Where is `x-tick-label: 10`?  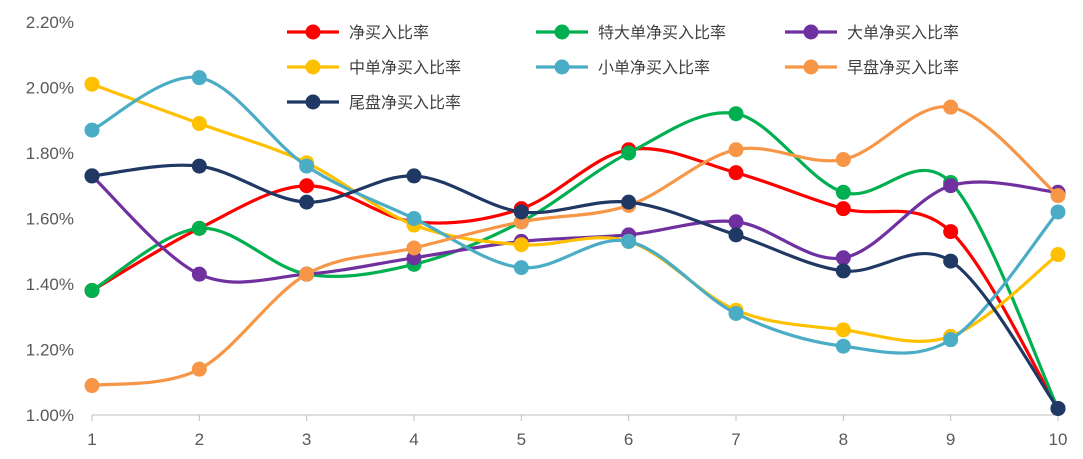
x-tick-label: 10 is located at coordinates (1058, 439).